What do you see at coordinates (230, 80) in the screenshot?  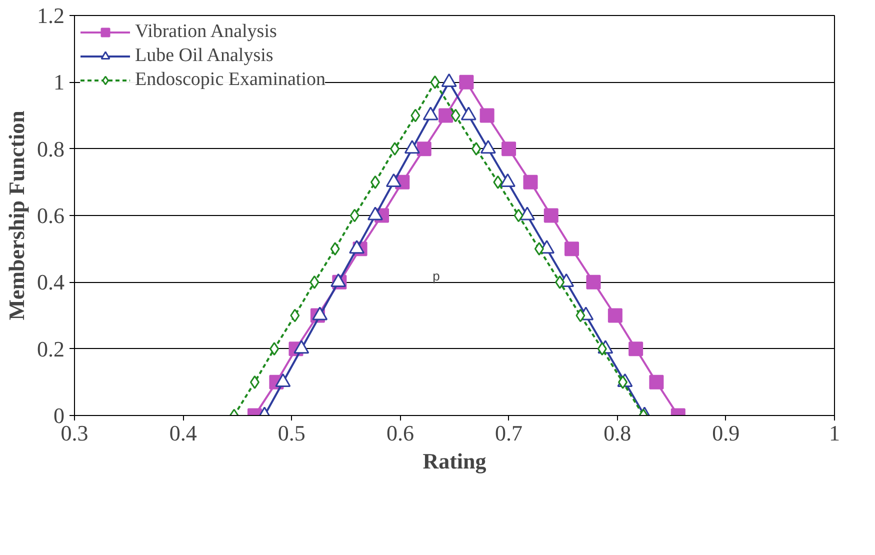 I see `legend-label: Endoscopic Examination` at bounding box center [230, 80].